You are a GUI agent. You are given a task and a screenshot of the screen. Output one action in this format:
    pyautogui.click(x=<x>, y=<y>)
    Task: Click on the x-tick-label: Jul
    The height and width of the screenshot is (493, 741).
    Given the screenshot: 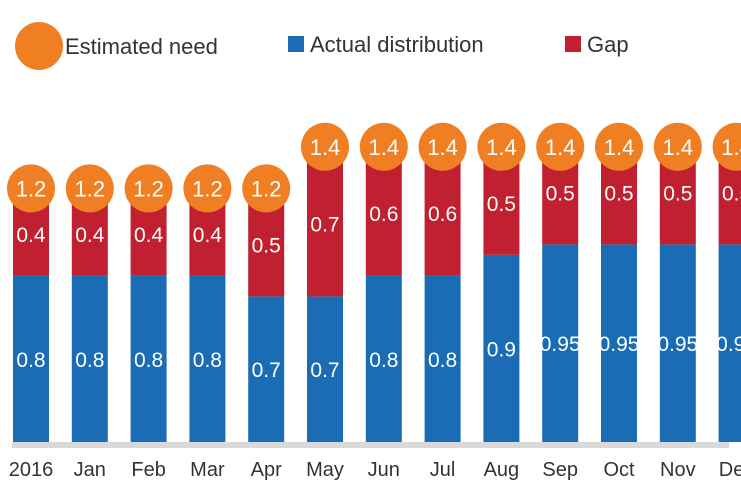 What is the action you would take?
    pyautogui.click(x=443, y=470)
    